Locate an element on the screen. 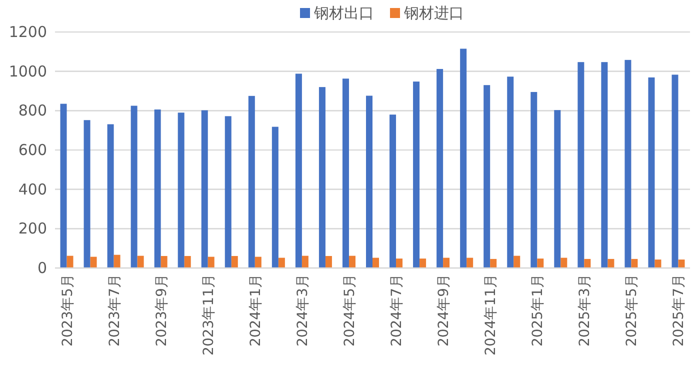  y-tick-label: 1200 is located at coordinates (27, 32).